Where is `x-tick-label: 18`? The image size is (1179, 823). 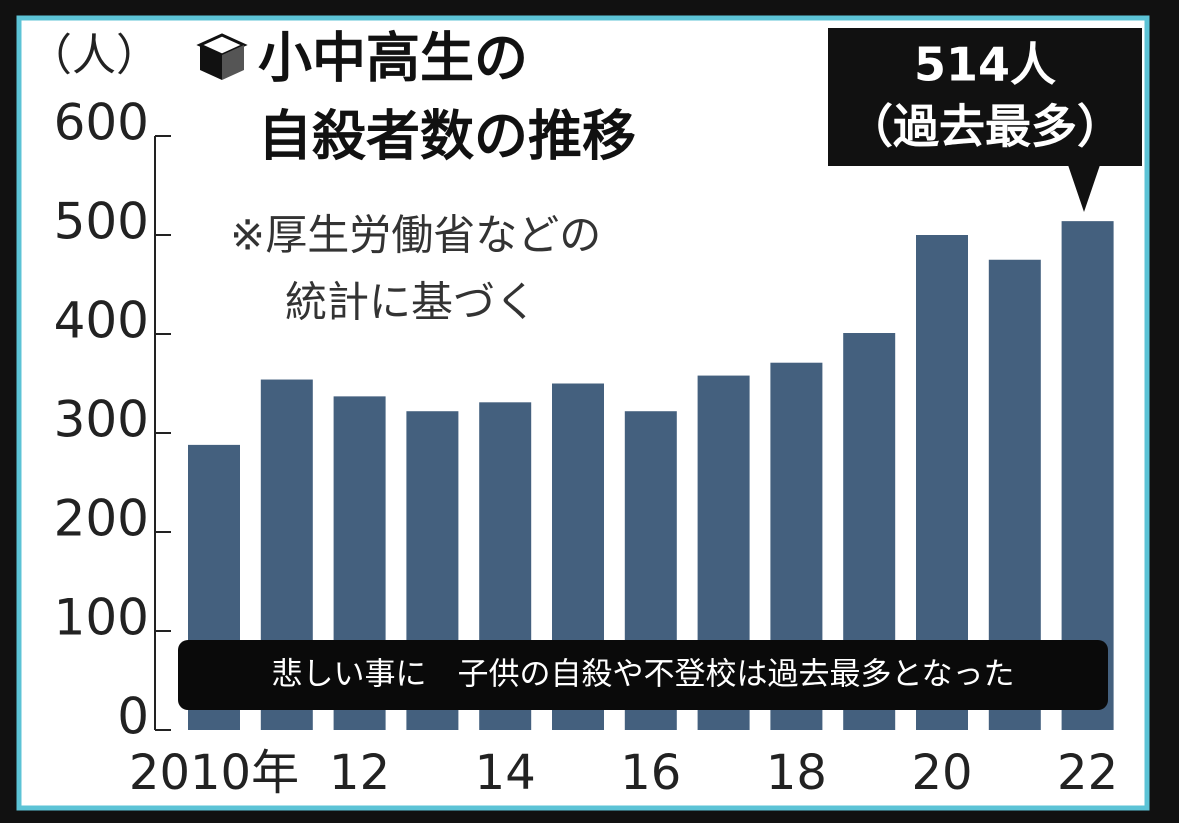 x-tick-label: 18 is located at coordinates (796, 773).